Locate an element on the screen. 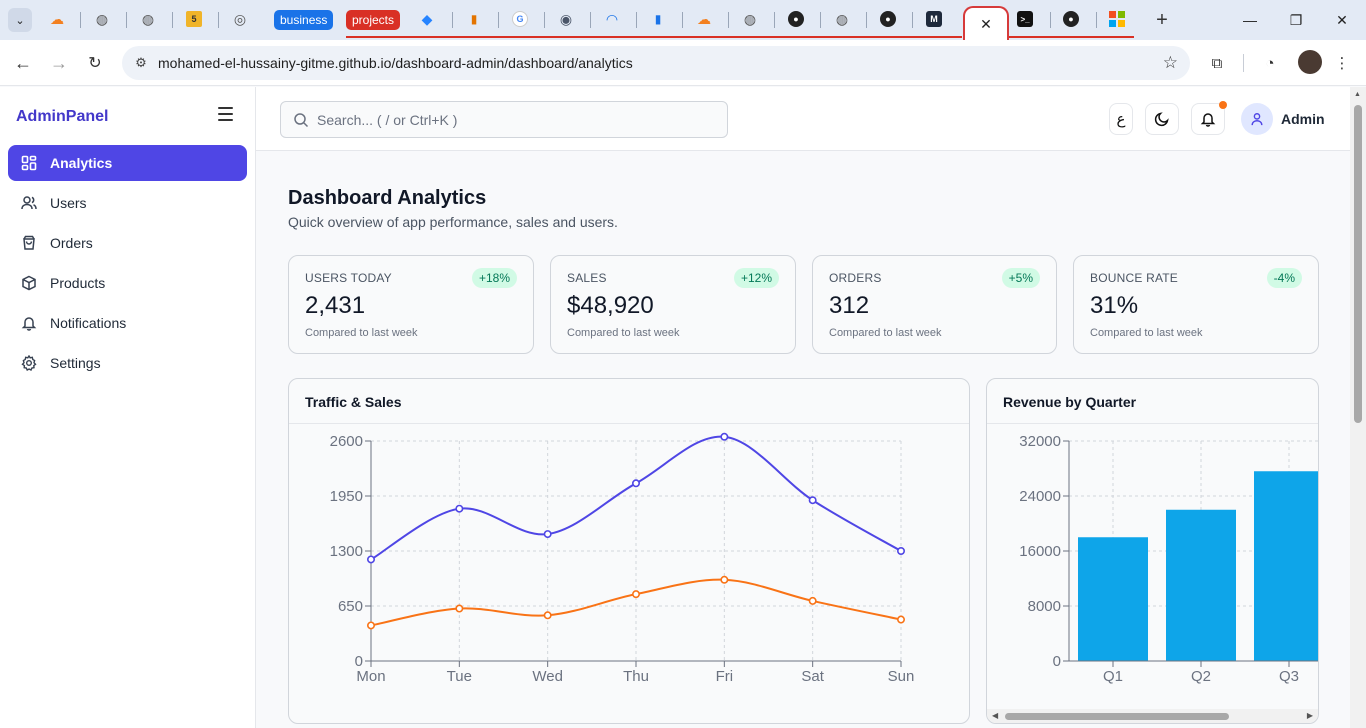 This screenshot has width=1366, height=728. x-tick-label: Tue is located at coordinates (459, 676).